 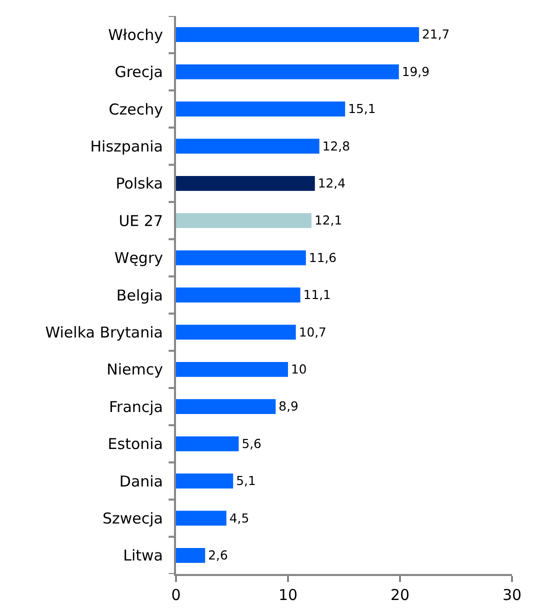 What do you see at coordinates (104, 332) in the screenshot?
I see `y-tick-label: Wielka Brytania` at bounding box center [104, 332].